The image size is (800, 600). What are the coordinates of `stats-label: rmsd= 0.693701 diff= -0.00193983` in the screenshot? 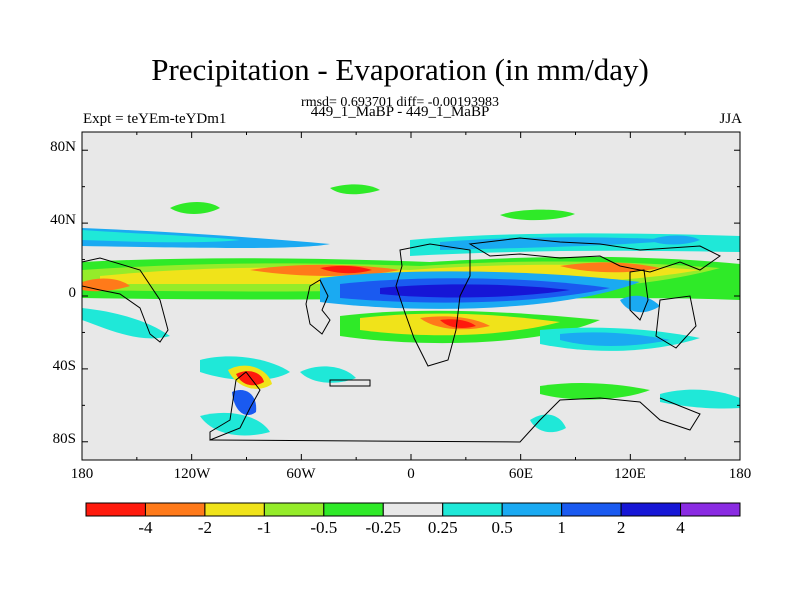 It's located at (400, 102).